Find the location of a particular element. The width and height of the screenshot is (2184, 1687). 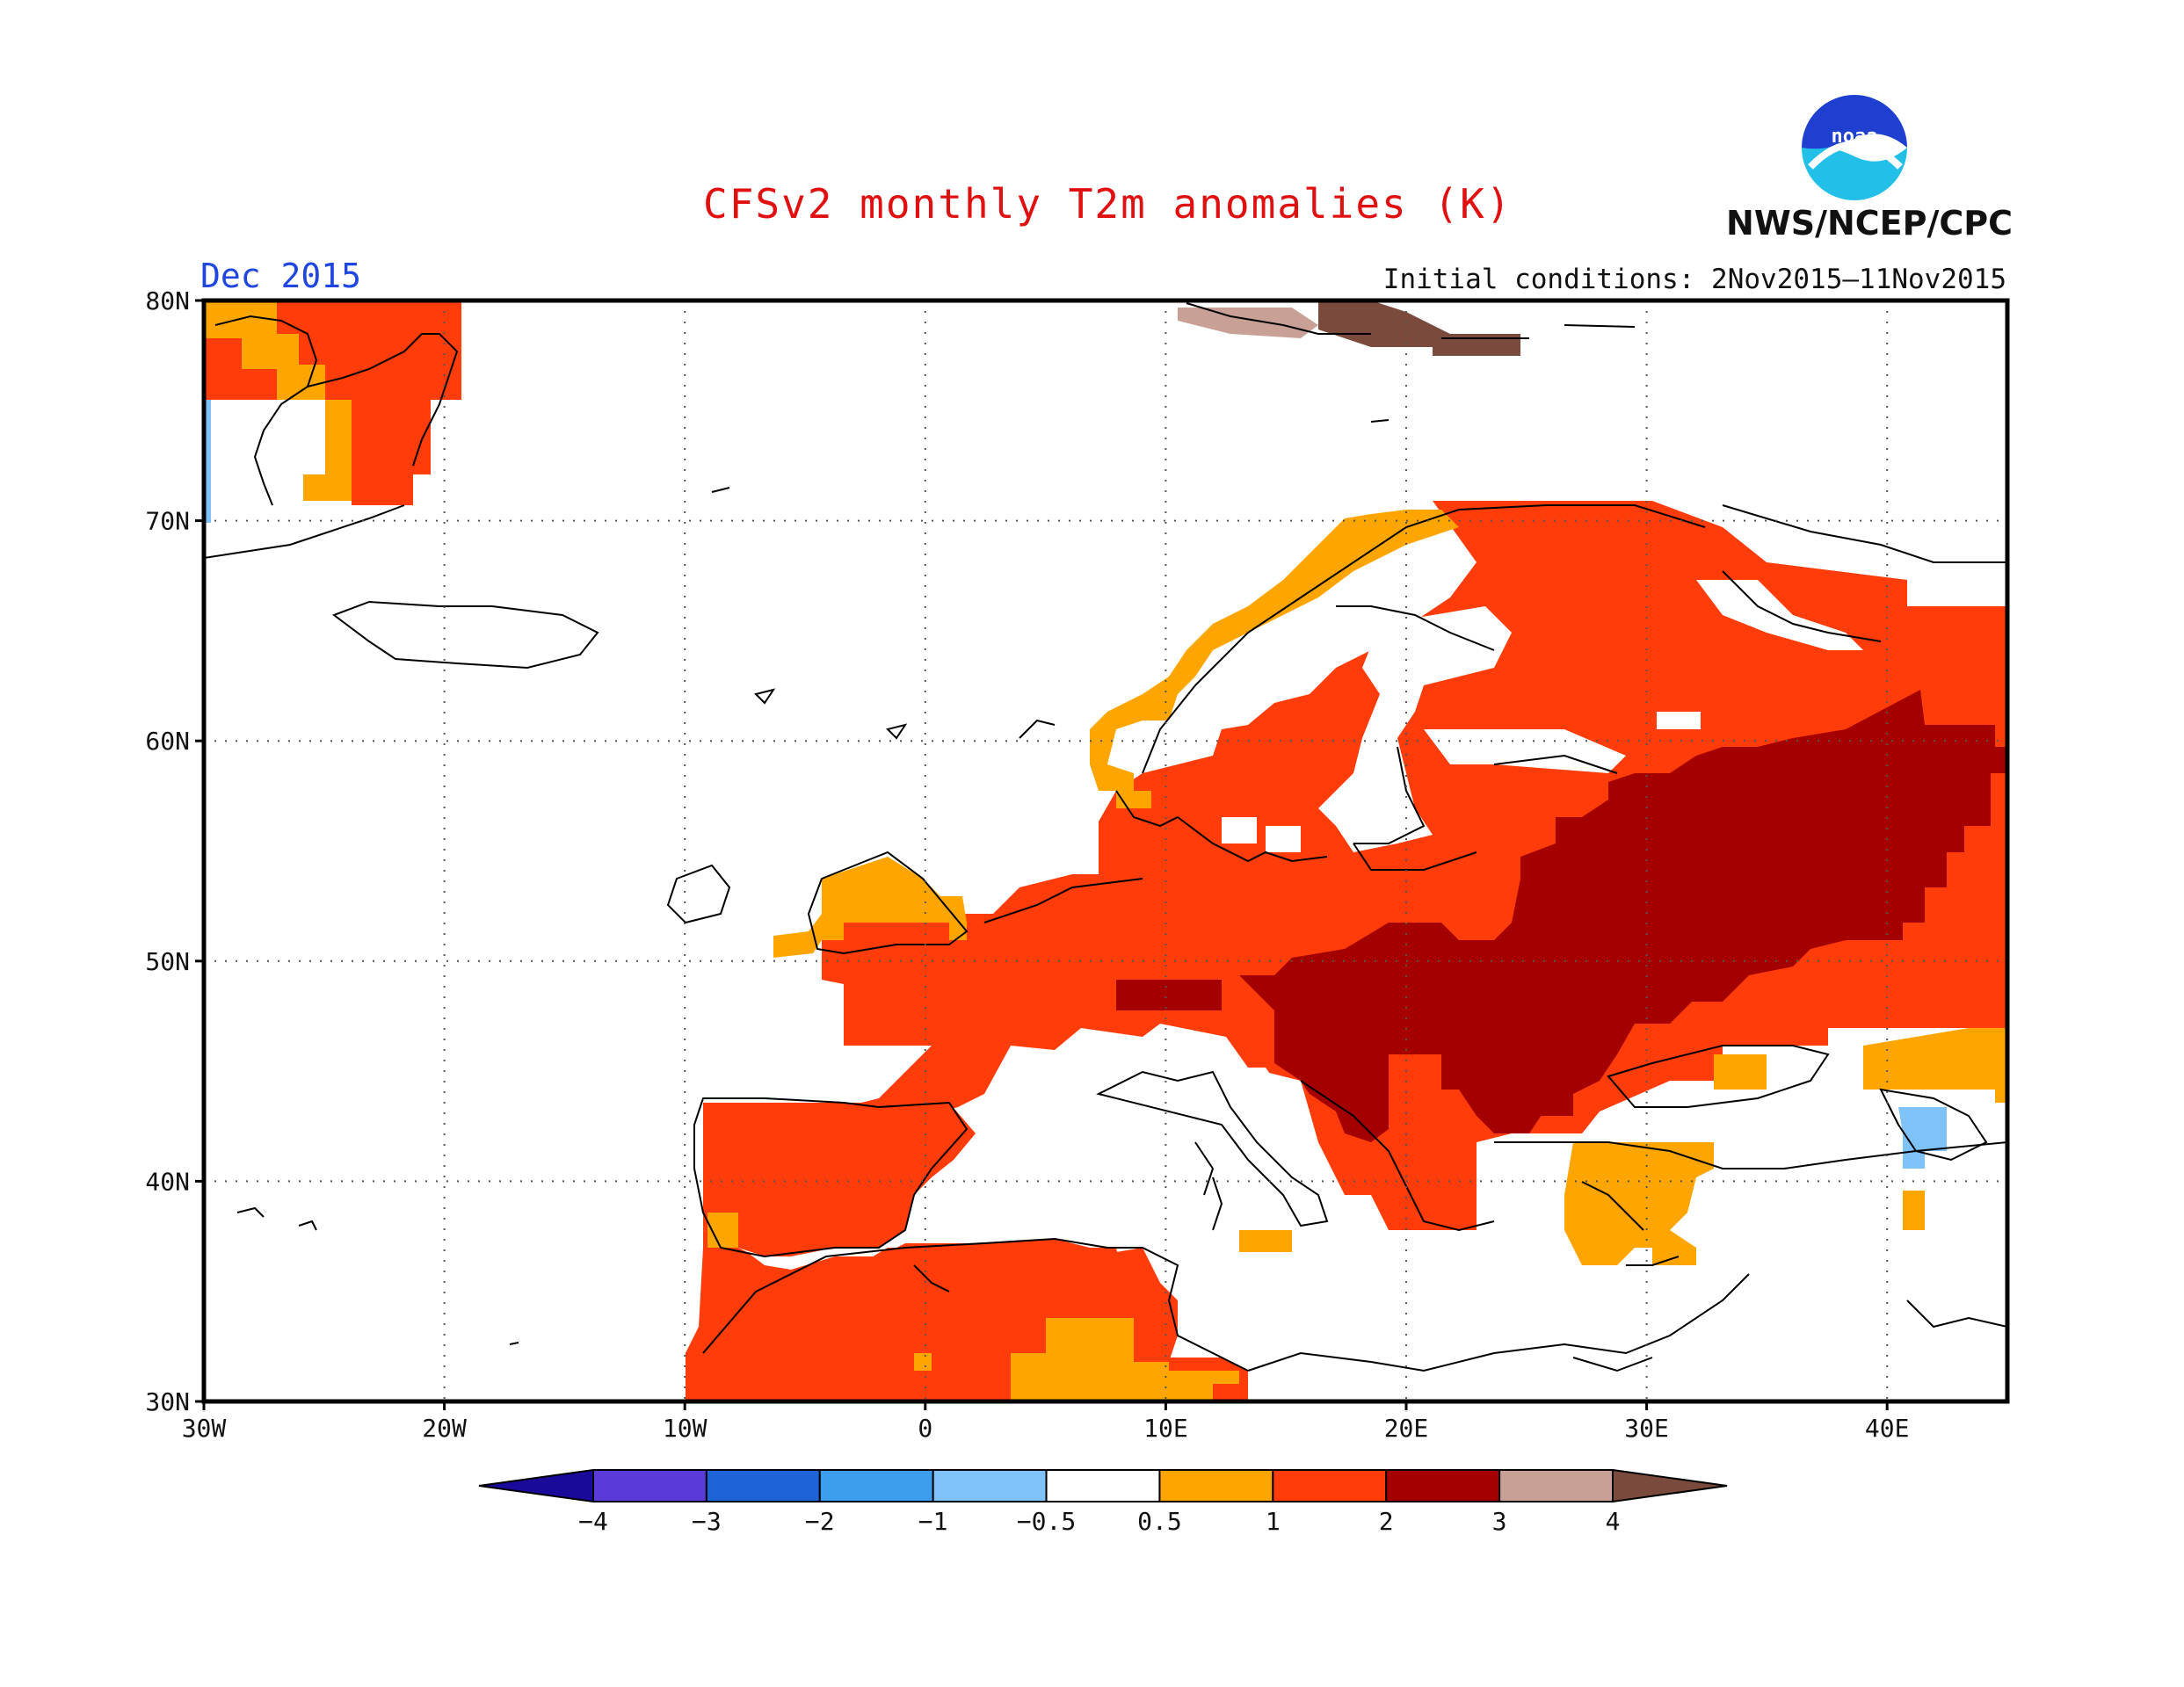

legend-swatch-high is located at coordinates (1670, 1485).